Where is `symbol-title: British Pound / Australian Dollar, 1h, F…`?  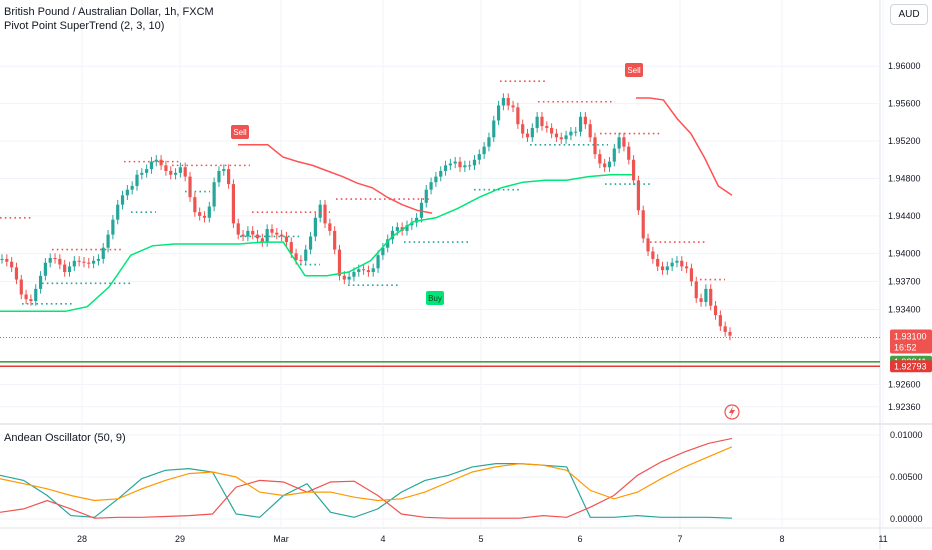
symbol-title: British Pound / Australian Dollar, 1h, F… is located at coordinates (109, 12).